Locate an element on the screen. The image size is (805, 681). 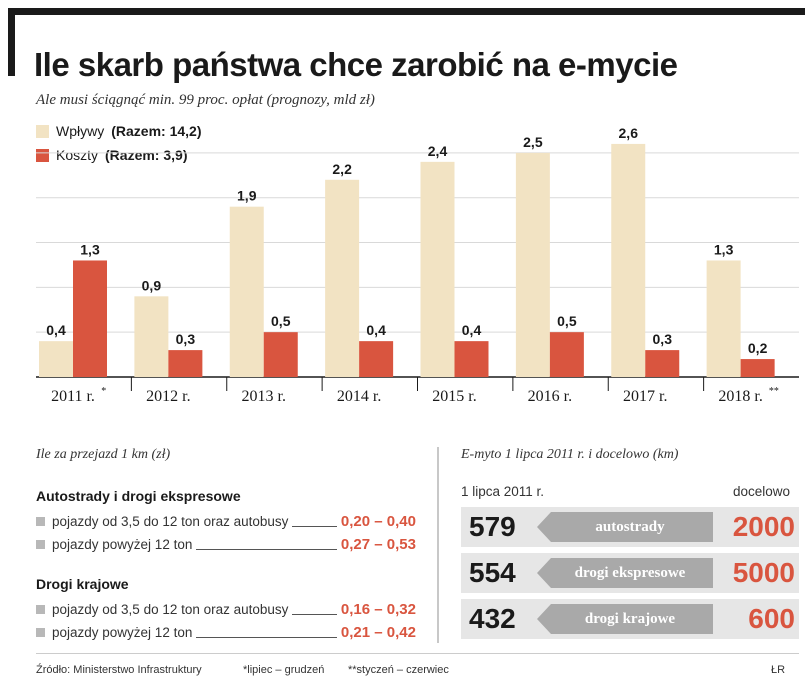
data-label: 1,9 is located at coordinates (247, 196).